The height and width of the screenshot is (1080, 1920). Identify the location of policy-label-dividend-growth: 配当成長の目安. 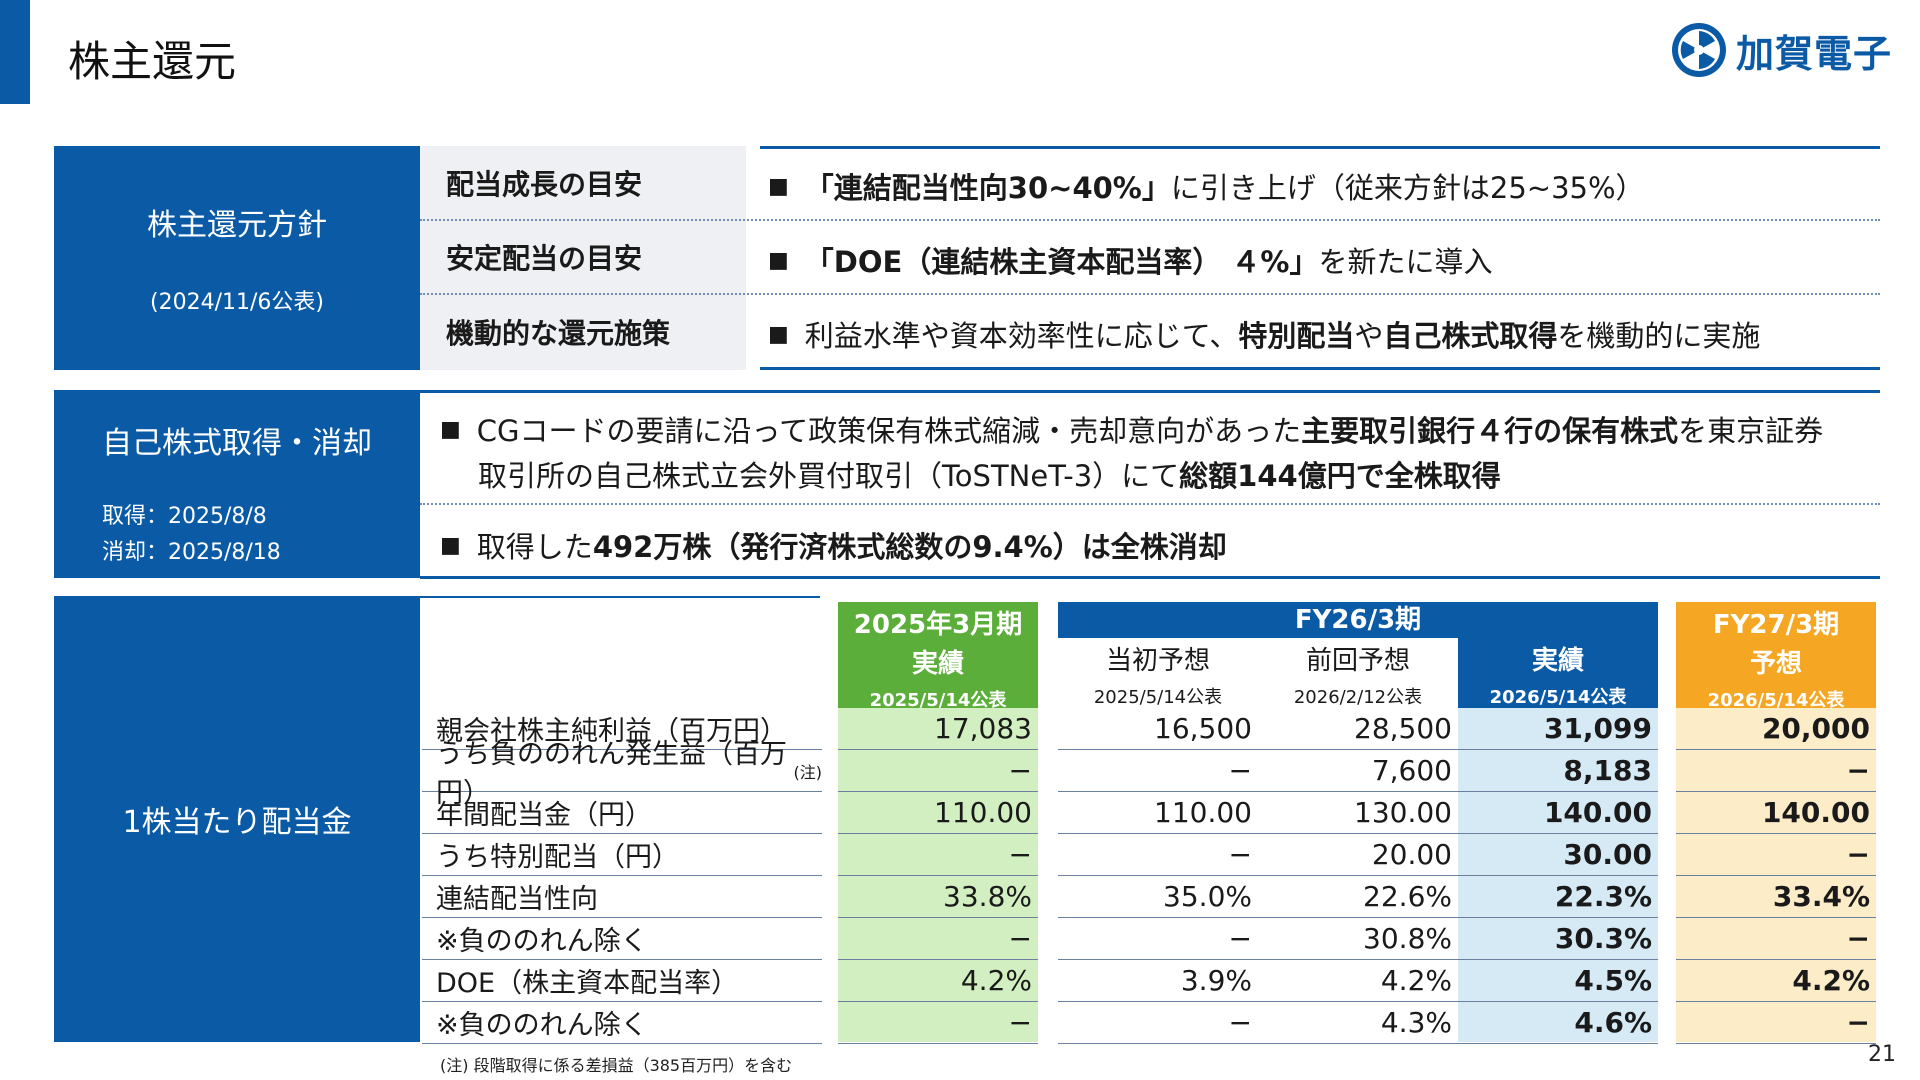
(583, 183).